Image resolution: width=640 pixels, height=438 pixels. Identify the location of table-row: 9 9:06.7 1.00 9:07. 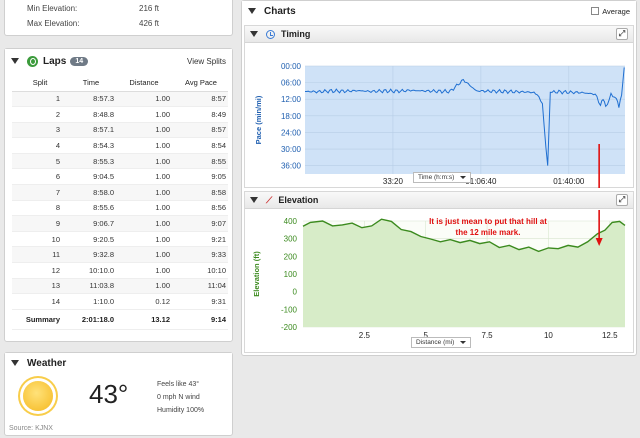
(120, 223).